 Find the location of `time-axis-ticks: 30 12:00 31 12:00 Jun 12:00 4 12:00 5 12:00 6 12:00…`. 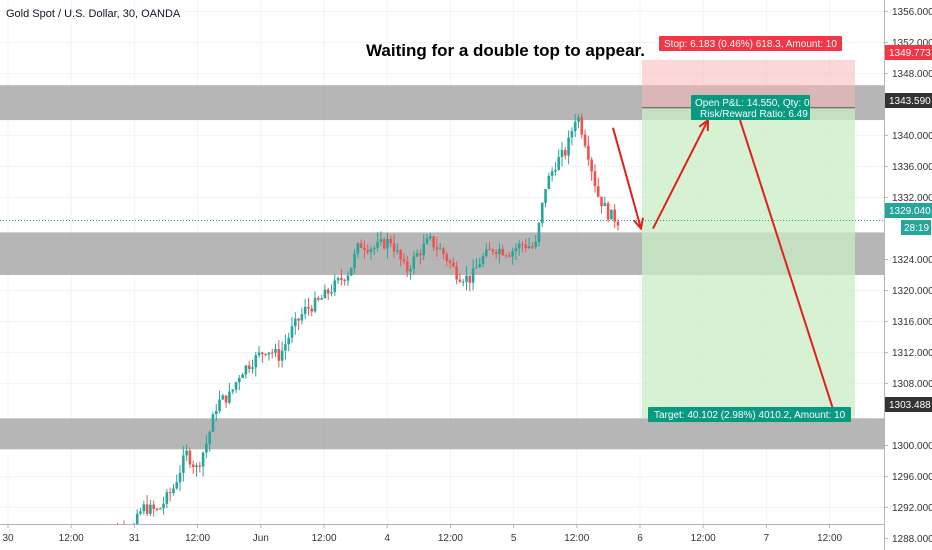

time-axis-ticks: 30 12:00 31 12:00 Jun 12:00 4 12:00 5 12:00 6 12:00… is located at coordinates (422, 534).